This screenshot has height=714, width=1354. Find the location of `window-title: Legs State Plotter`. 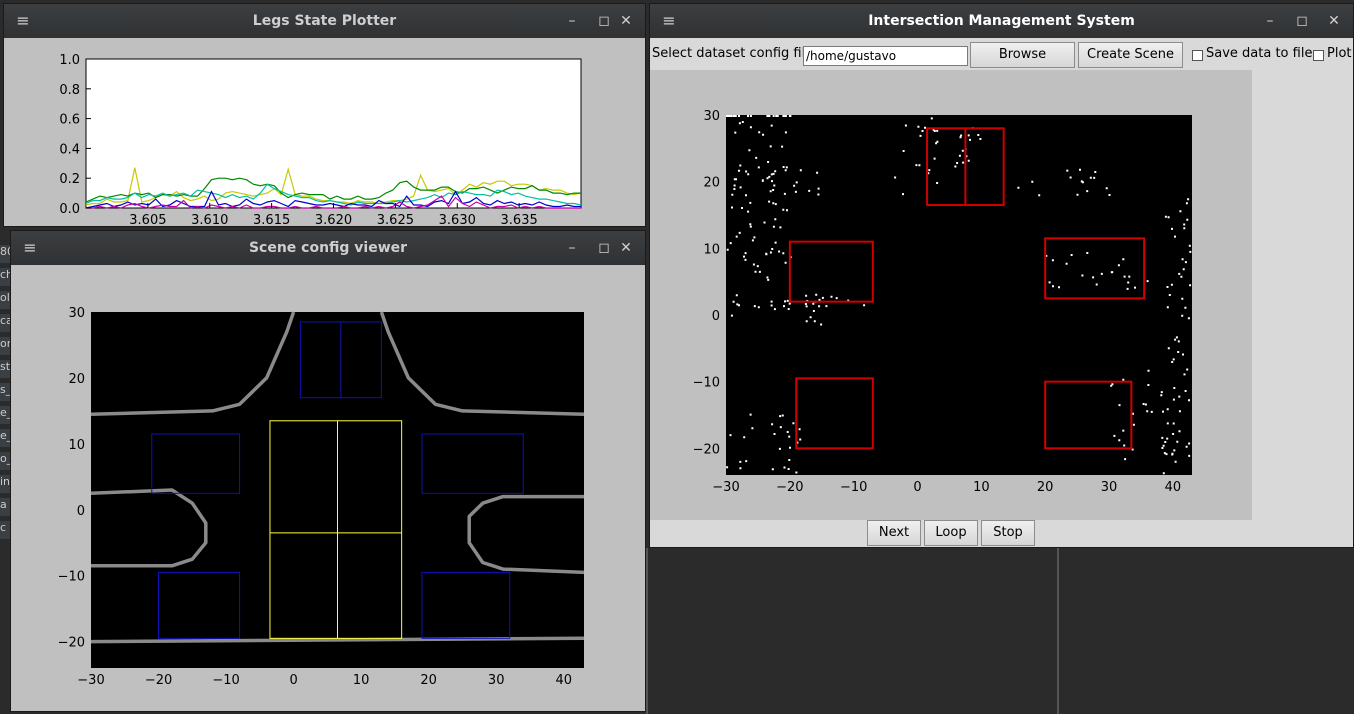

window-title: Legs State Plotter is located at coordinates (324, 21).